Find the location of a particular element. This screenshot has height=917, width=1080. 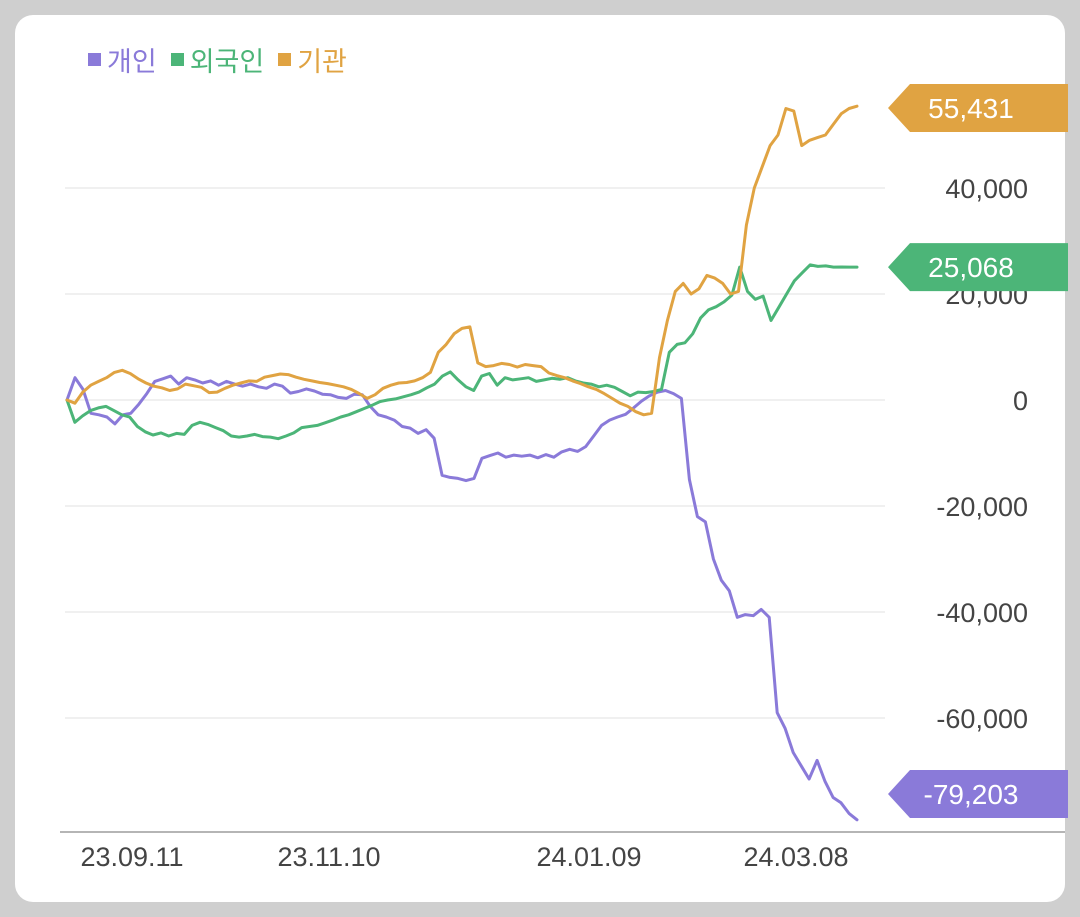

y-tick-label: -40,000 is located at coordinates (982, 613).